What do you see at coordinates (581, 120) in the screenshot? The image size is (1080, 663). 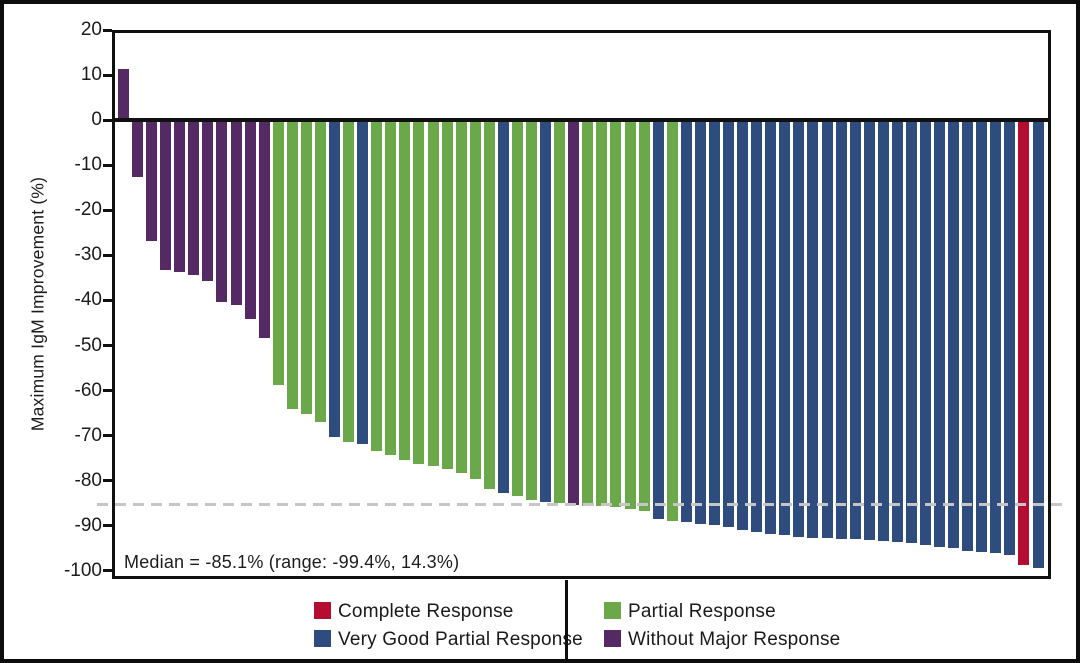 I see `zero-baseline` at bounding box center [581, 120].